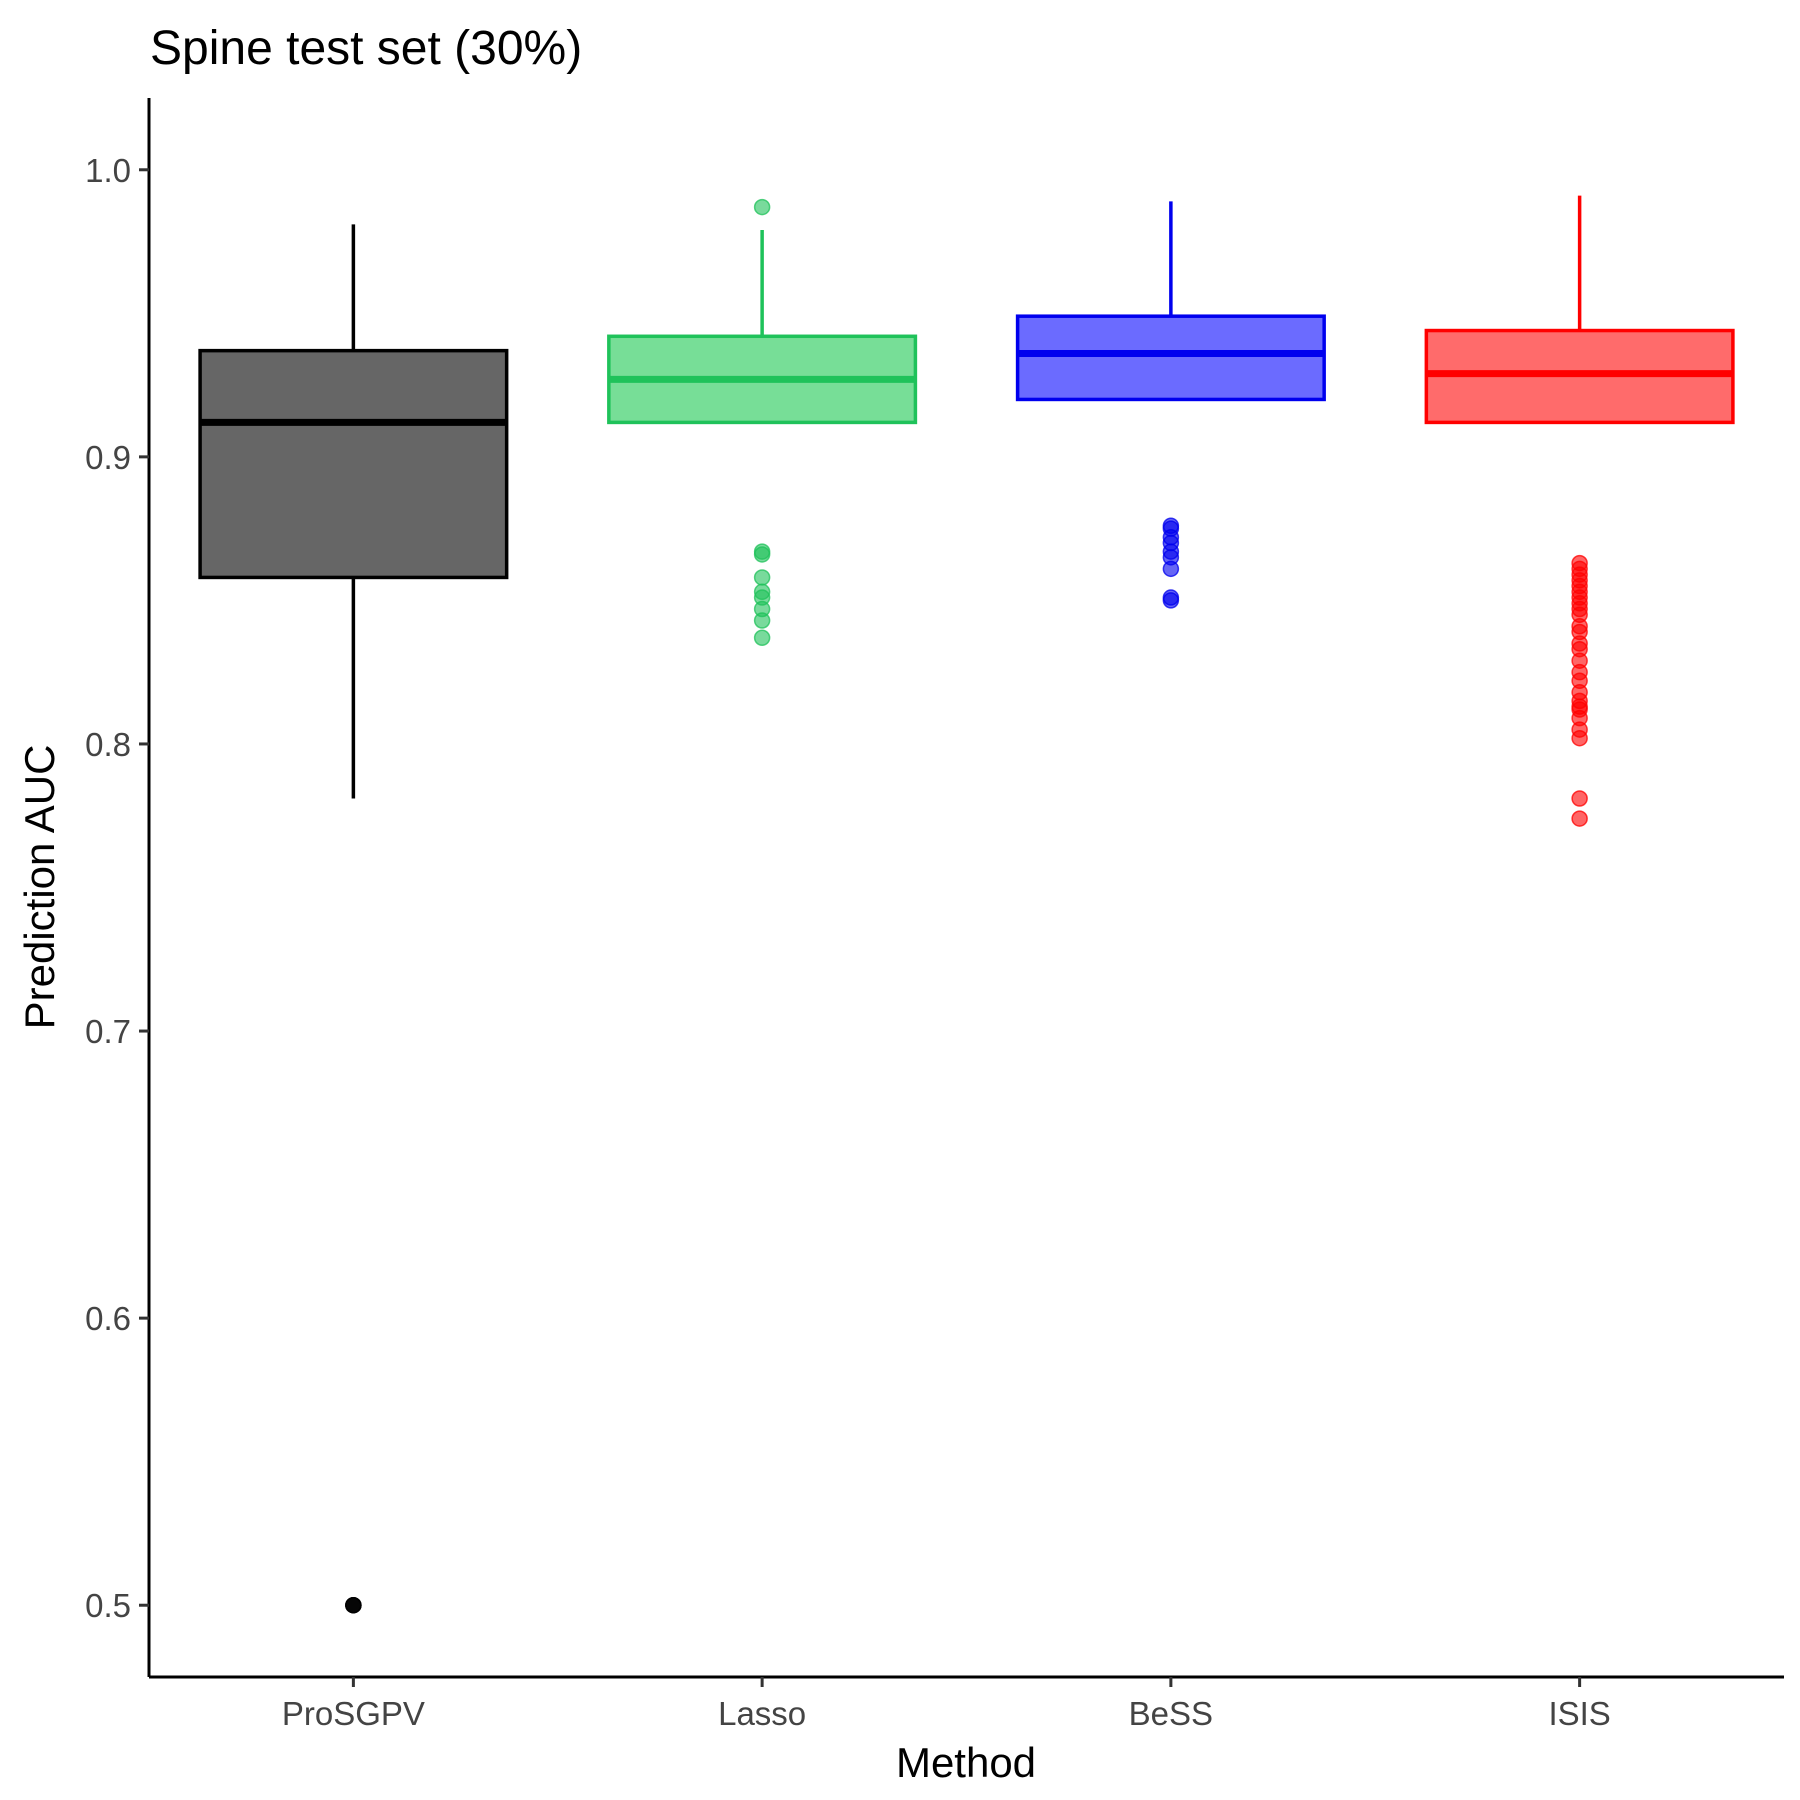 This screenshot has height=1800, width=1800. What do you see at coordinates (353, 1713) in the screenshot?
I see `x-tick-label: ProSGPV` at bounding box center [353, 1713].